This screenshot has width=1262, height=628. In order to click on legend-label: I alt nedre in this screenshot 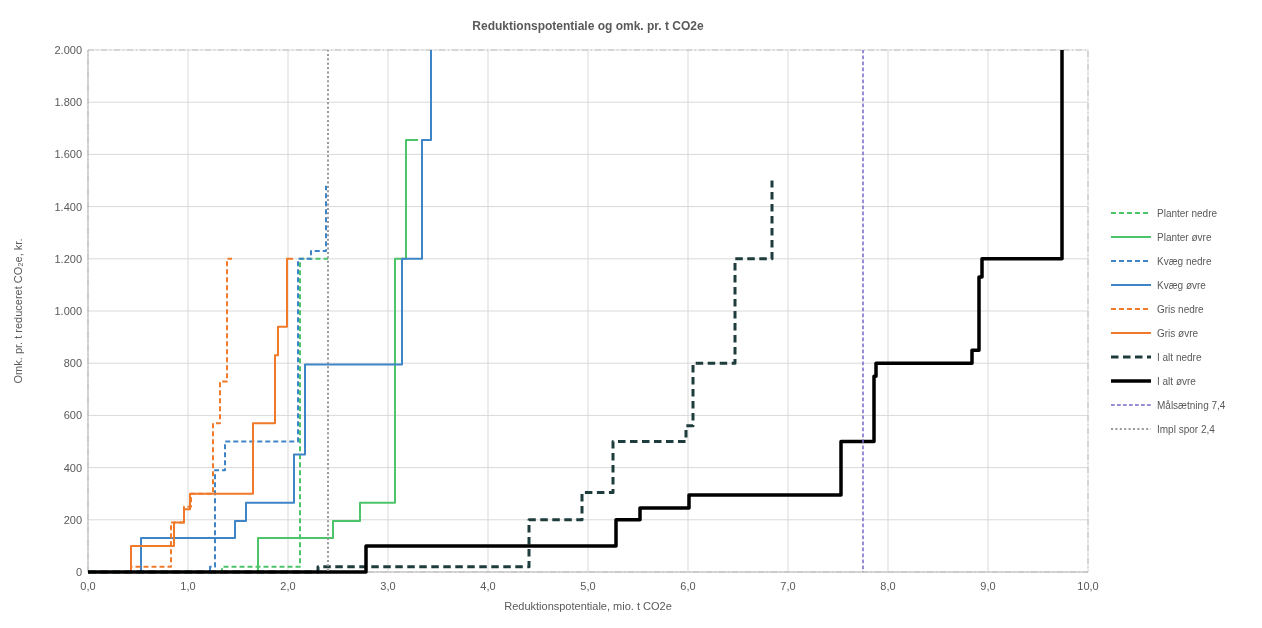, I will do `click(1179, 357)`.